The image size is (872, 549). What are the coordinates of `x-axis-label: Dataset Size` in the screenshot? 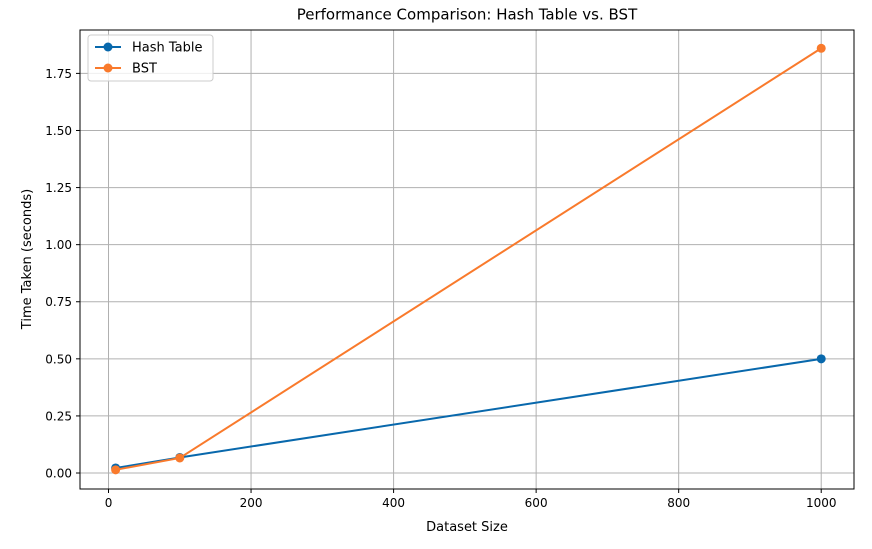 It's located at (467, 527).